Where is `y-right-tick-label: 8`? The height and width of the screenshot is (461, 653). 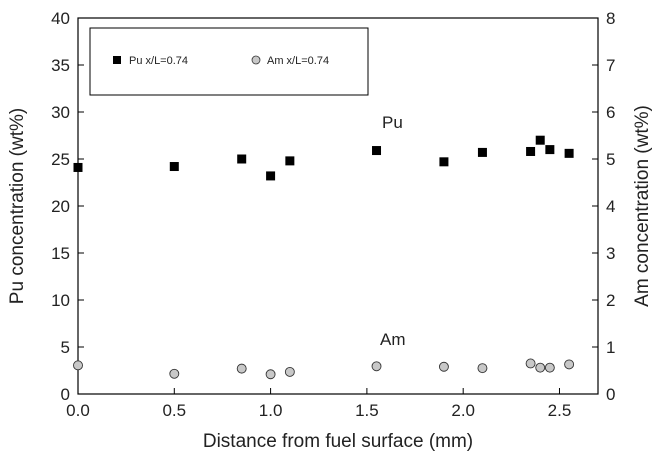
y-right-tick-label: 8 is located at coordinates (610, 18).